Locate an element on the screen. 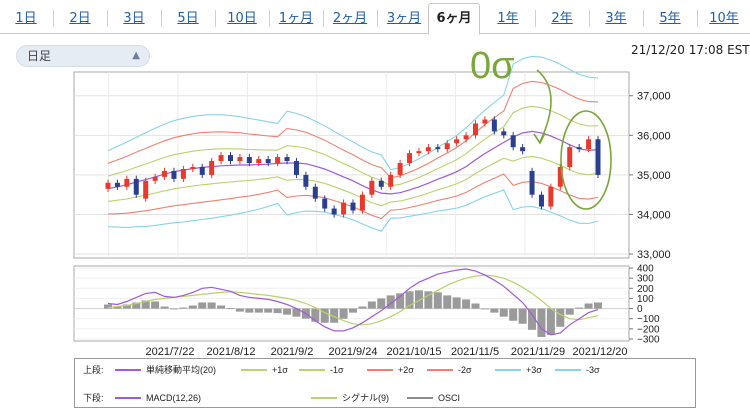 This screenshot has height=410, width=750. period-tab-bar: 1日 2日 3日 5日 10日 1ヶ月 2ヶ月 3ヶ月 6ヶ月 1年 2年 3年 5年 10年 is located at coordinates (375, 17).